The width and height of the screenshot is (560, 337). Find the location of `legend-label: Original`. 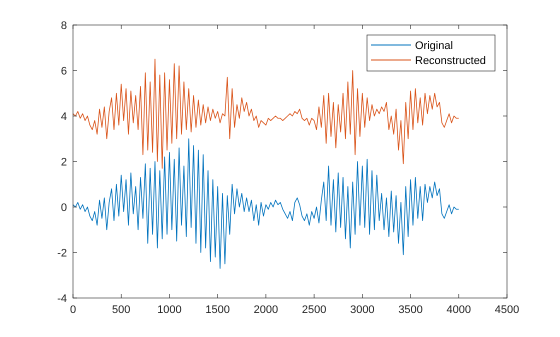

legend-label: Original is located at coordinates (434, 46).